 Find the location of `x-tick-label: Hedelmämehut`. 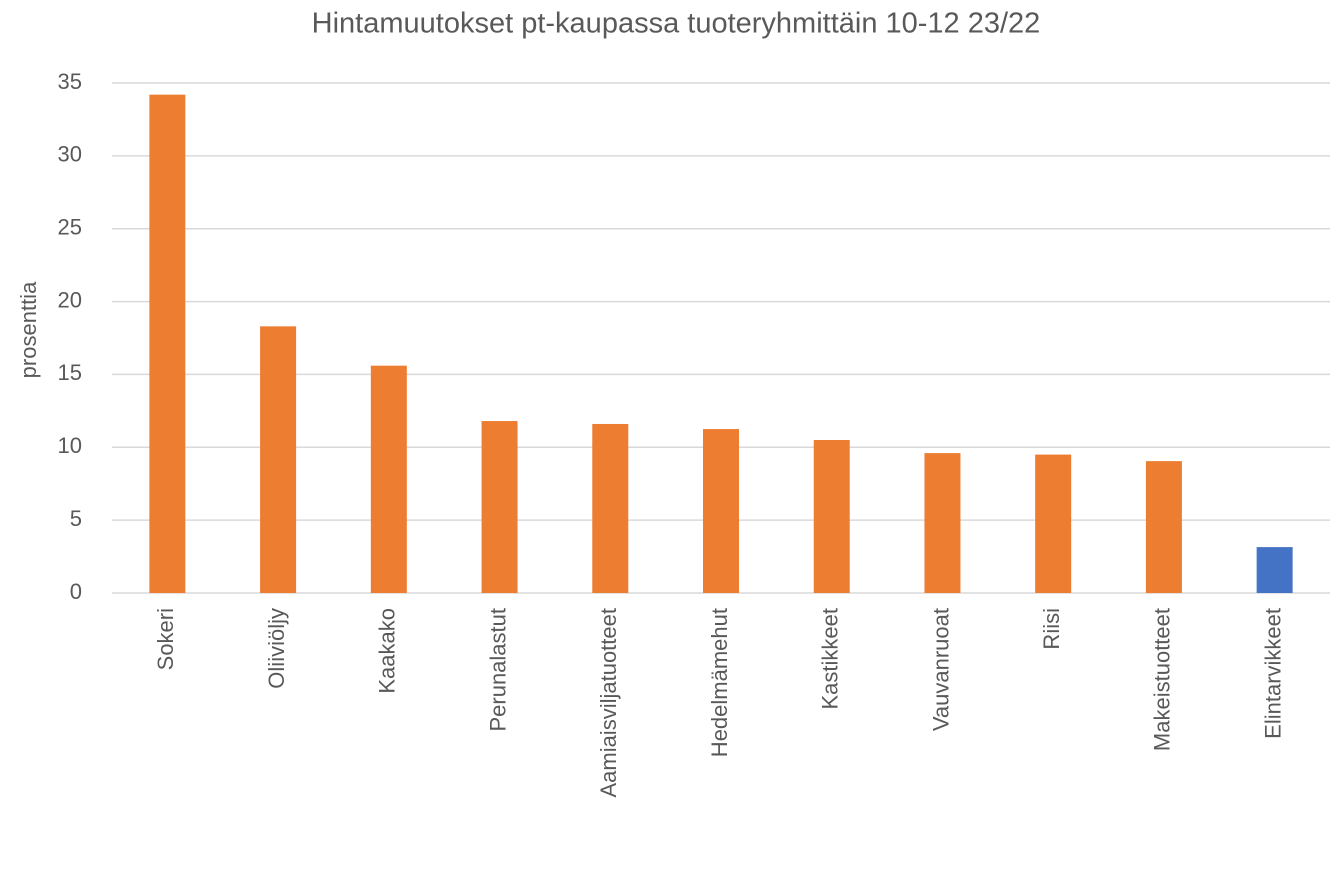

x-tick-label: Hedelmämehut is located at coordinates (719, 682).